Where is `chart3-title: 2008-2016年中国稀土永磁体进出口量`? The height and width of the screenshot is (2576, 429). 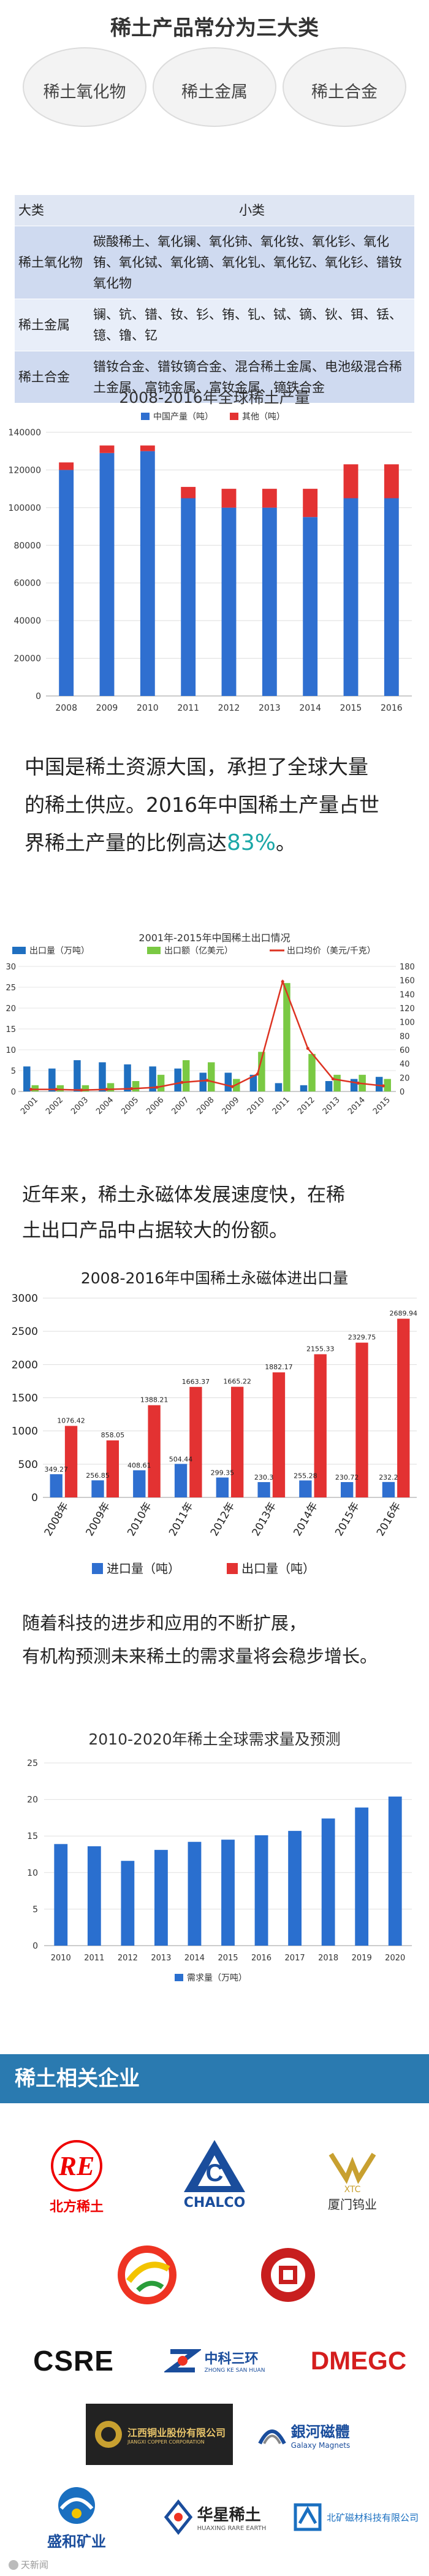
chart3-title: 2008-2016年中国稀土永磁体进出口量 is located at coordinates (214, 1278).